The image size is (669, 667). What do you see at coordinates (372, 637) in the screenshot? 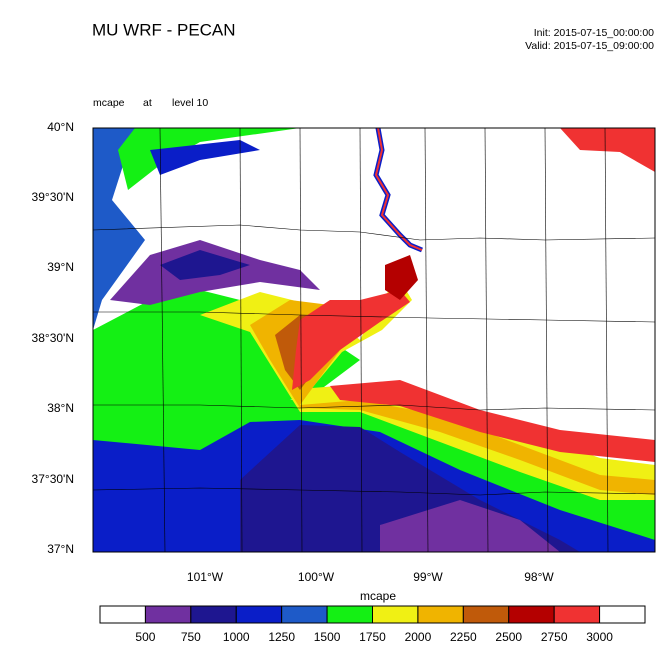
I see `colorbar-label: 1750` at bounding box center [372, 637].